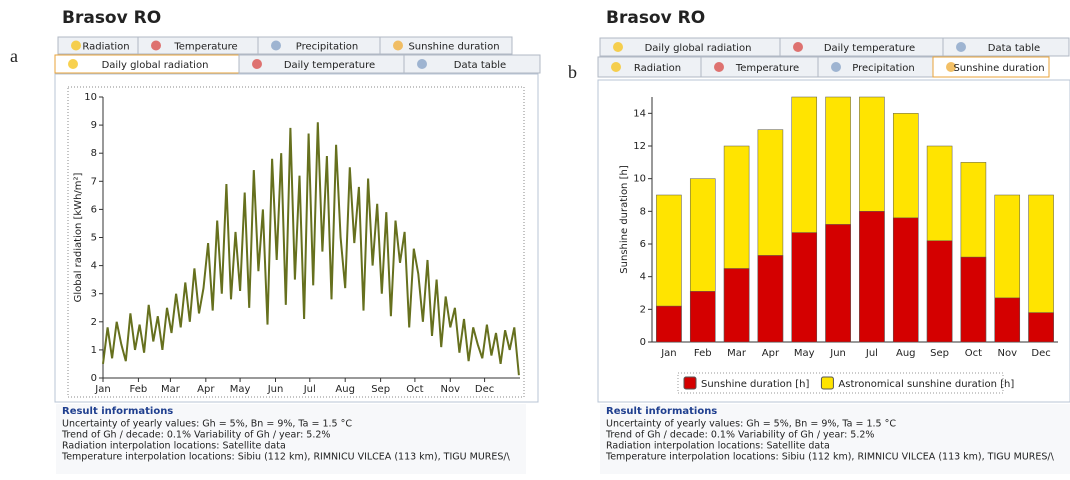 The image size is (1070, 480). Describe the element at coordinates (94, 294) in the screenshot. I see `y-tick-label: 3` at that location.